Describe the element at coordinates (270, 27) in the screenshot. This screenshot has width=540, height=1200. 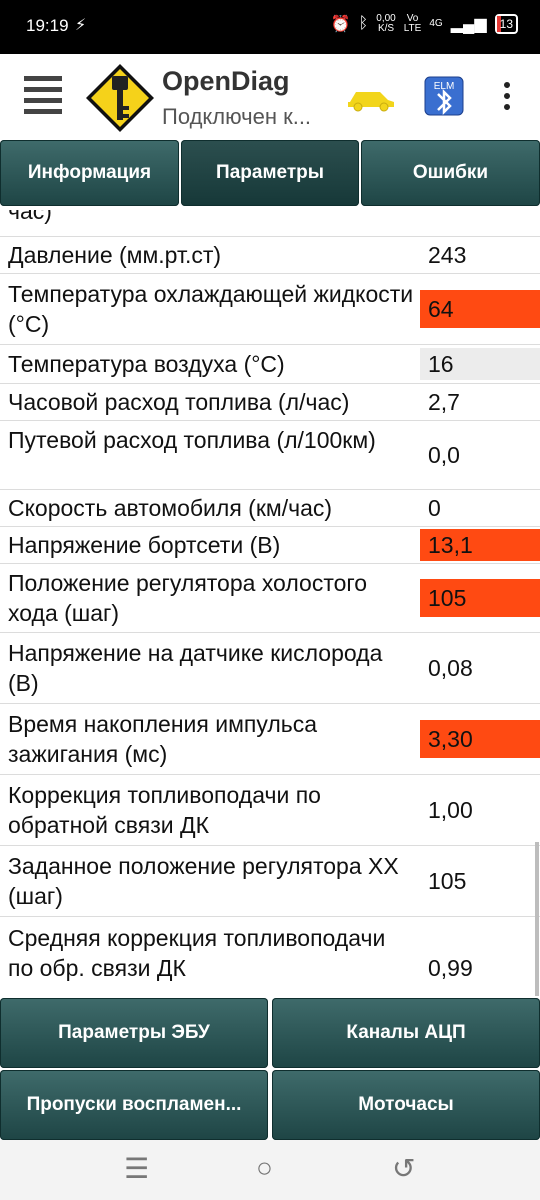
I see `status-bar: 19:19 ⚡ ⏰ ᛒ 0,00 K/S Vo LTE 4G ▂▄▆ 13` at that location.